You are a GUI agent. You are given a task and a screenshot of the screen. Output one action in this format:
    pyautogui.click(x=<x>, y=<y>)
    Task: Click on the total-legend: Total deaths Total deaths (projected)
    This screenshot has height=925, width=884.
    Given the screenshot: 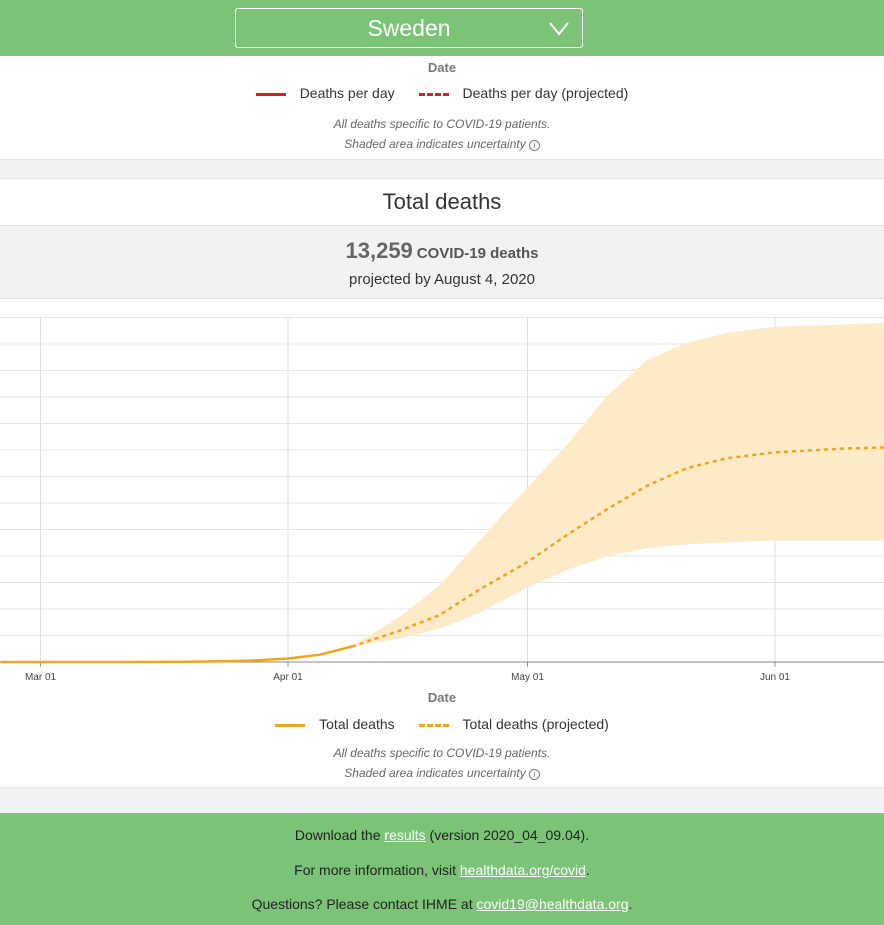 What is the action you would take?
    pyautogui.click(x=442, y=724)
    